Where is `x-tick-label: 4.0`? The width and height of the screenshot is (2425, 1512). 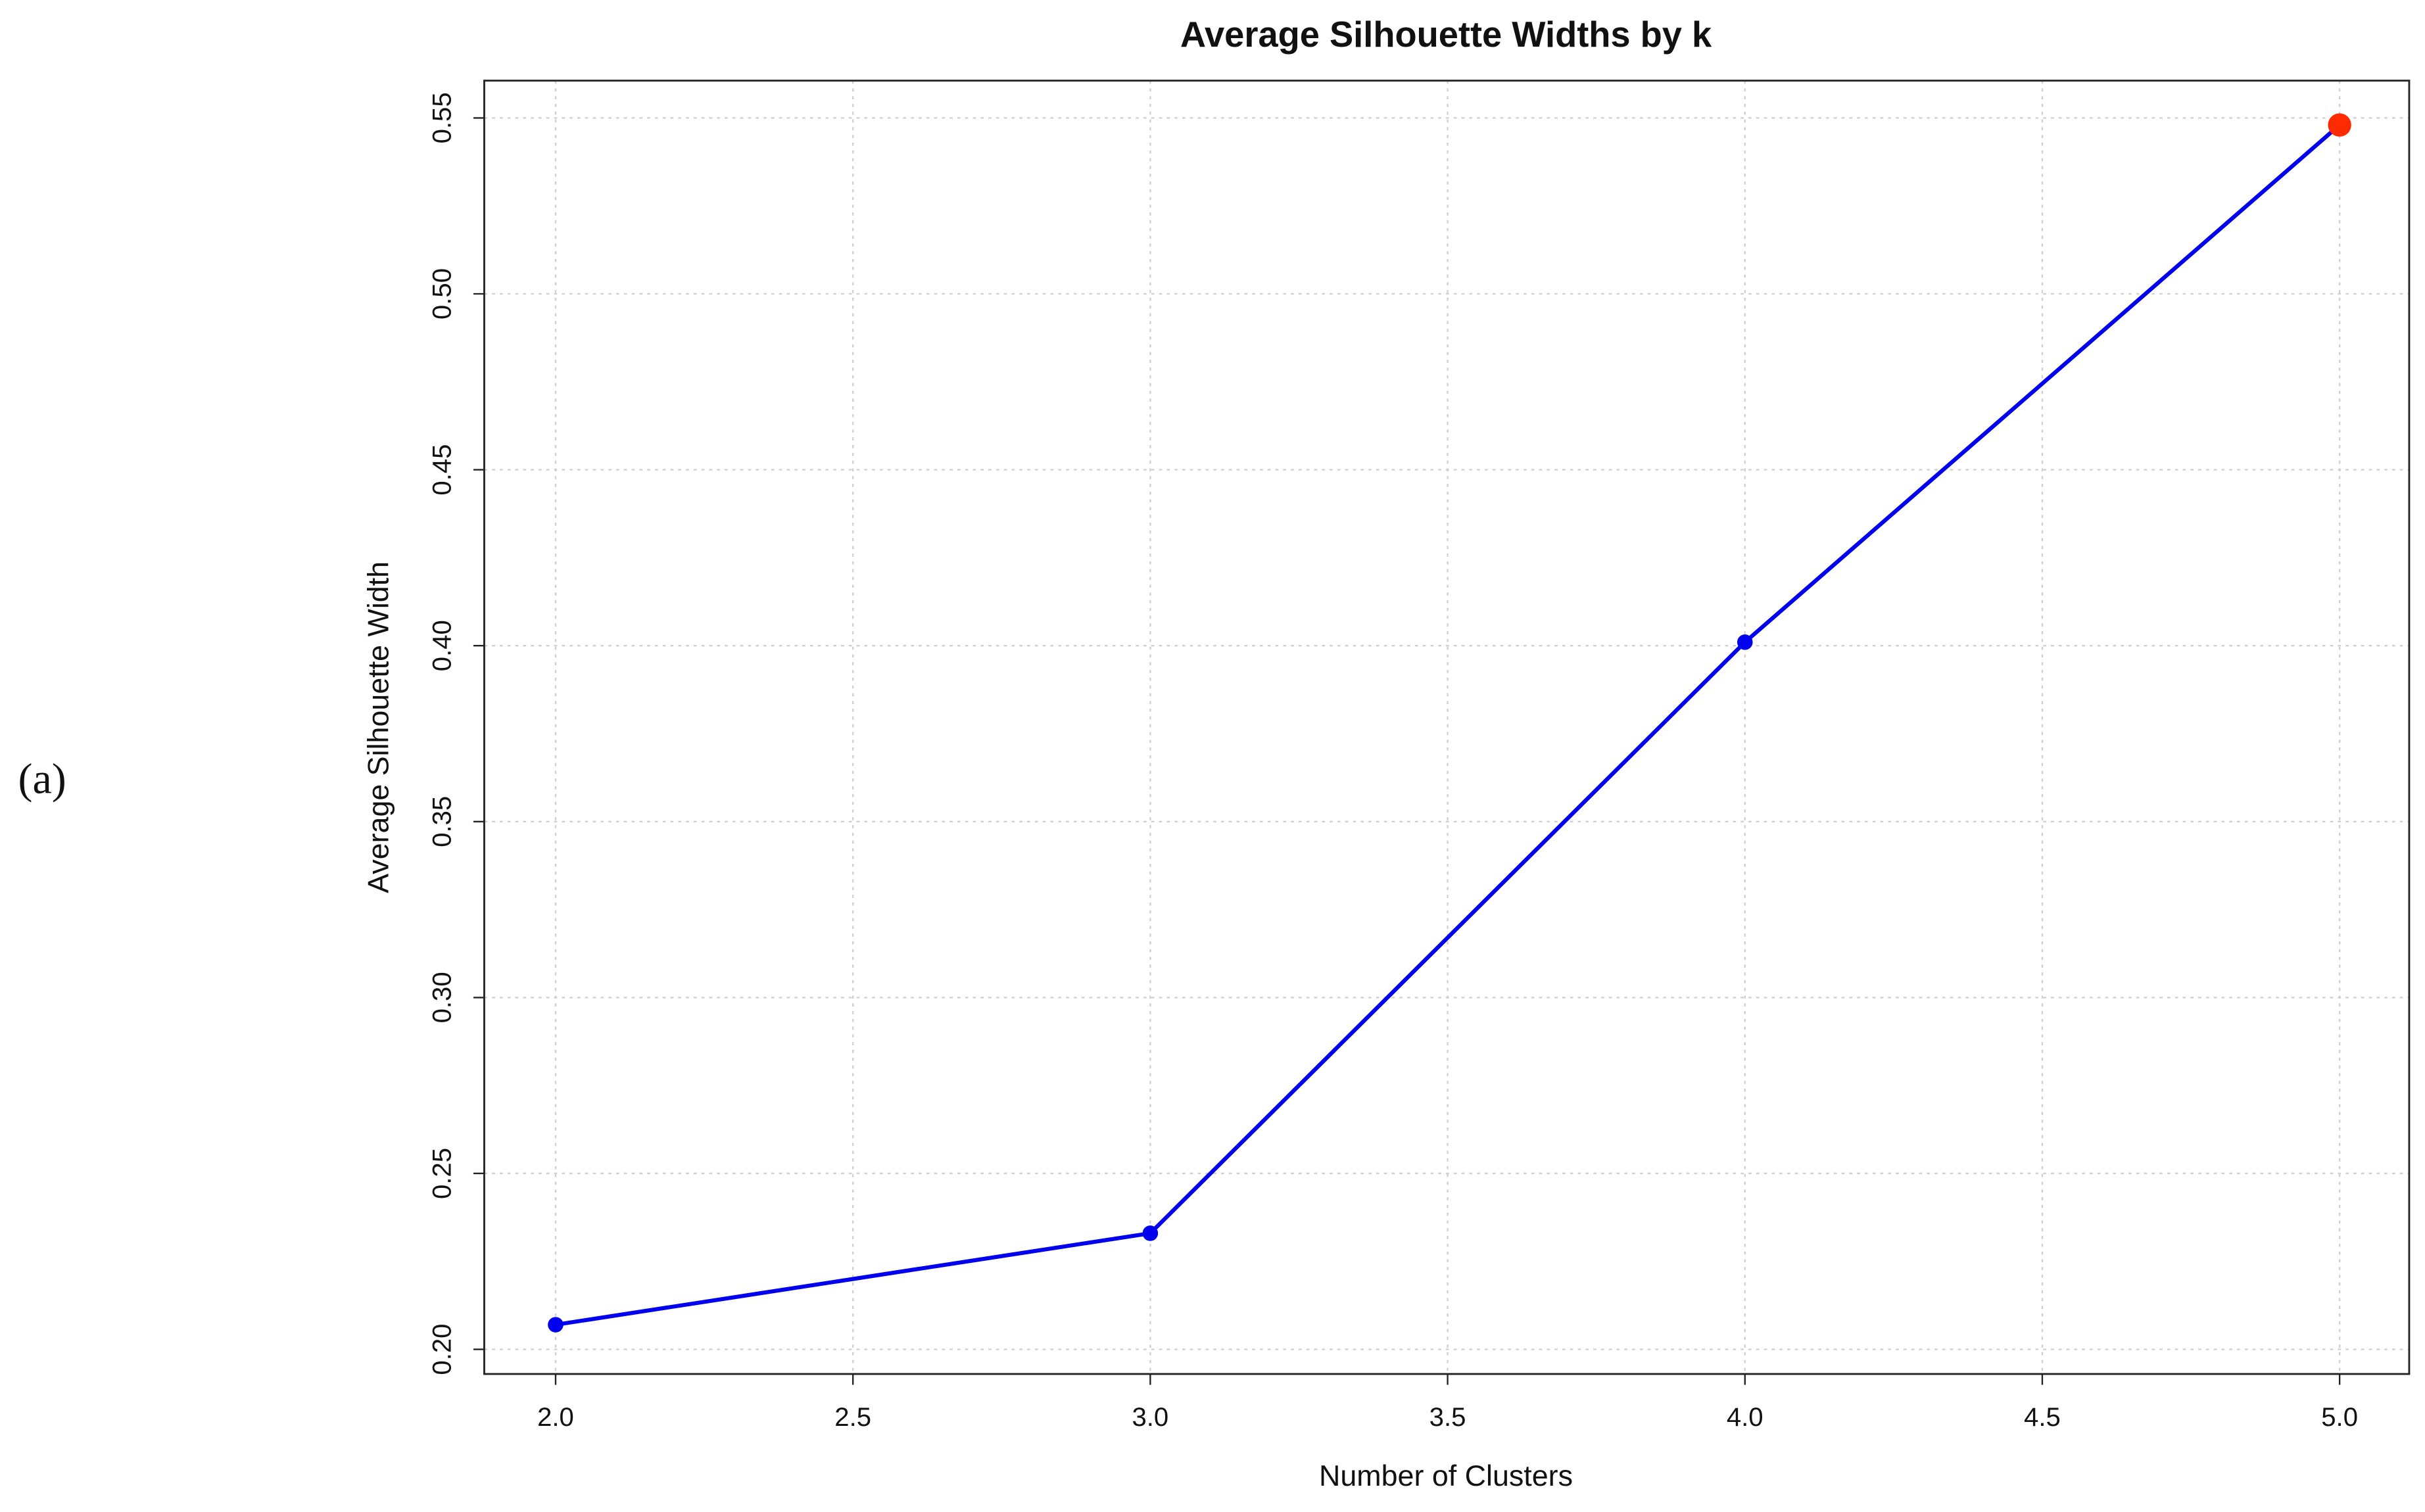 x-tick-label: 4.0 is located at coordinates (1745, 1417).